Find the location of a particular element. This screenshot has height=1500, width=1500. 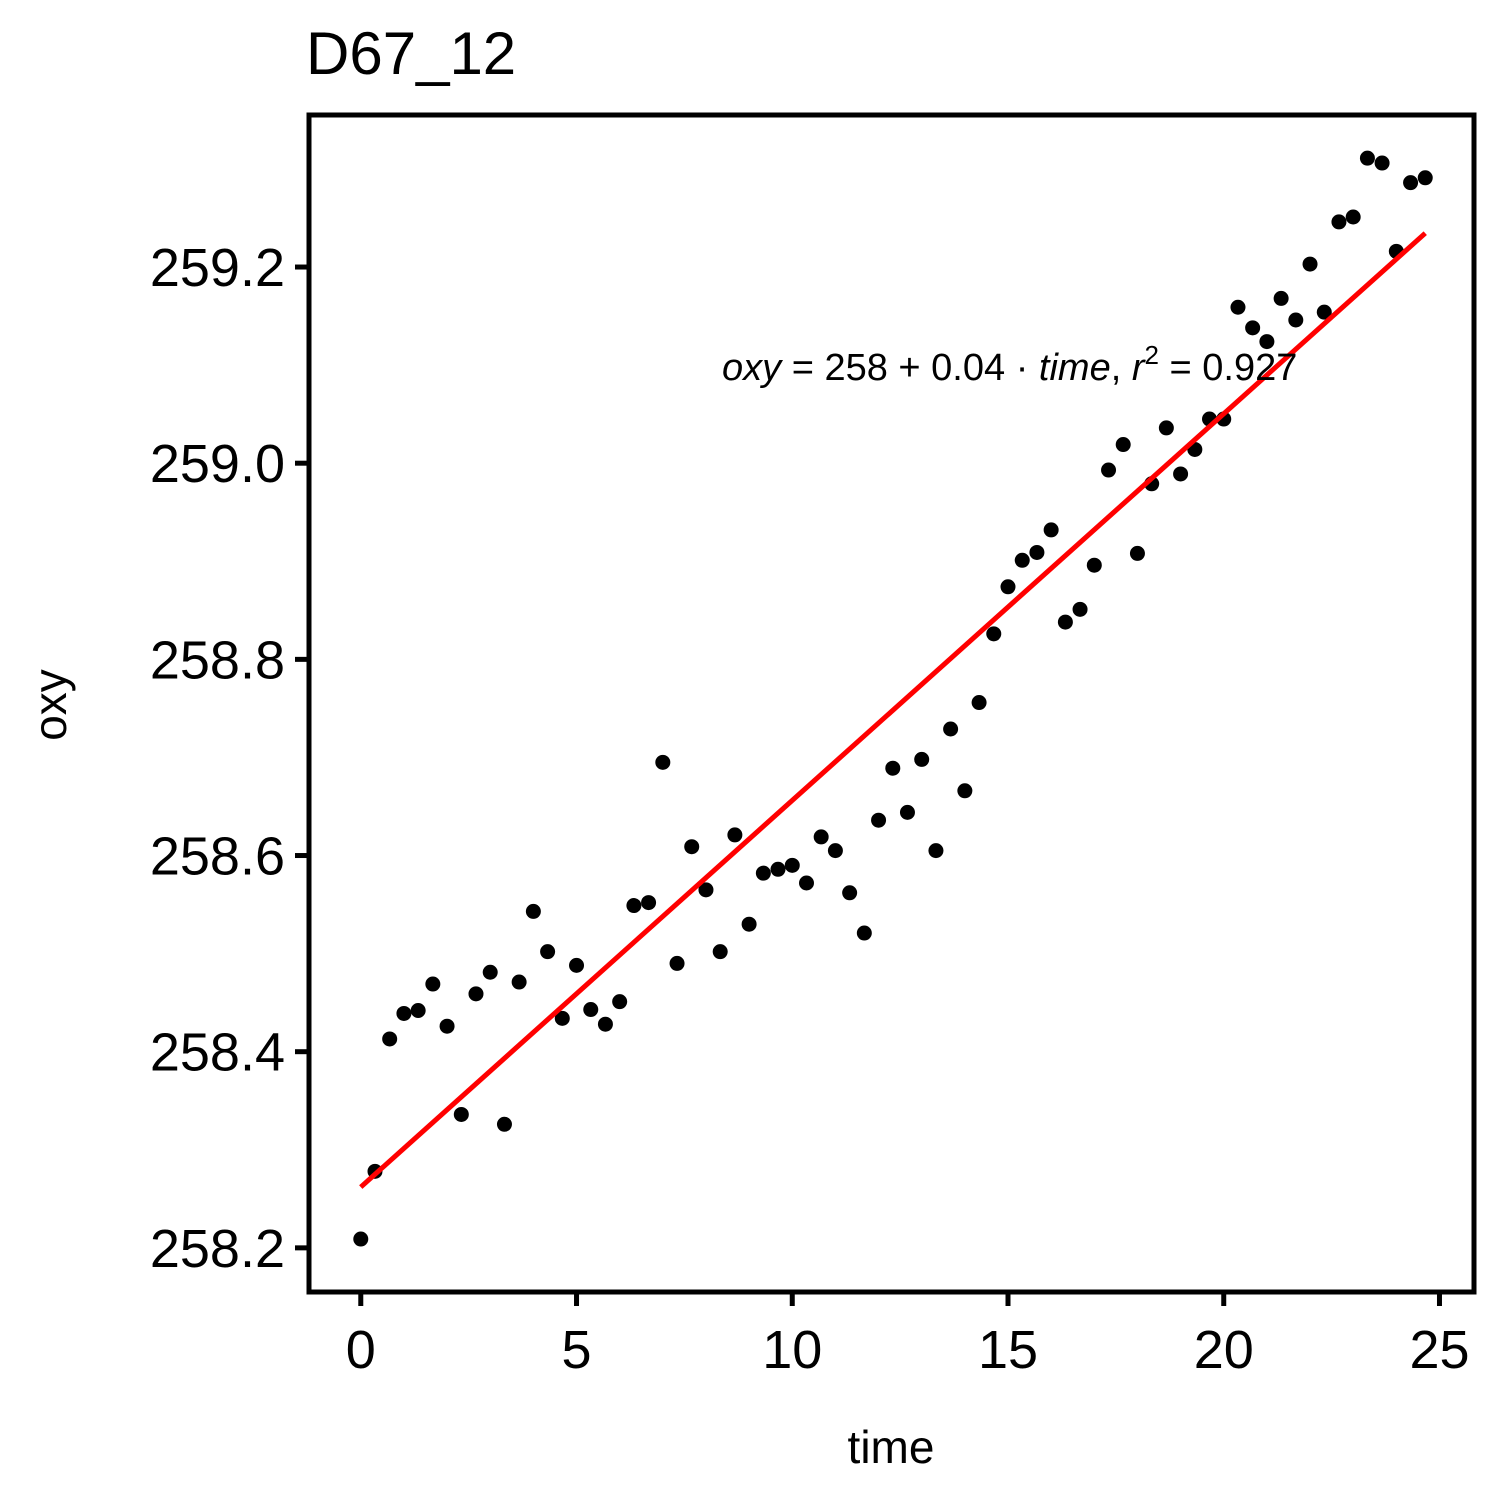

x-tick-label-3: 15 is located at coordinates (1008, 1350).